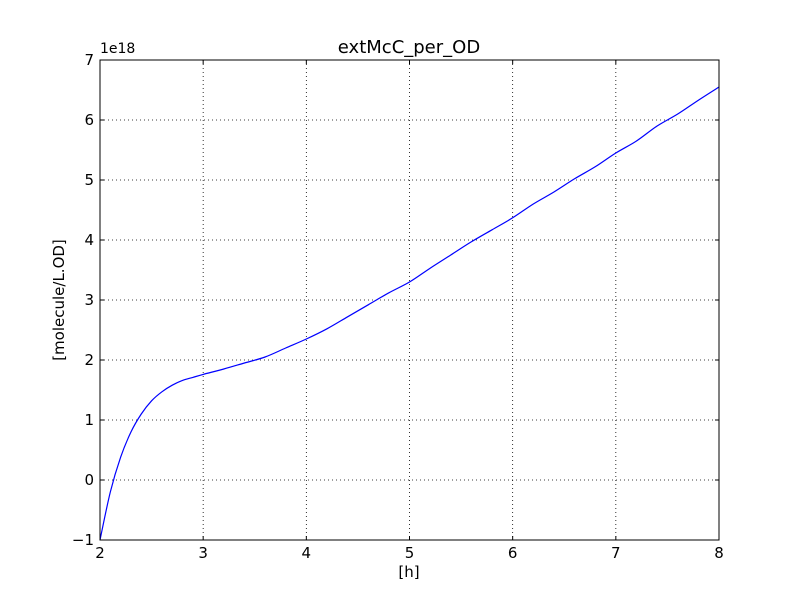  I want to click on y-tick-label: 5, so click(89, 180).